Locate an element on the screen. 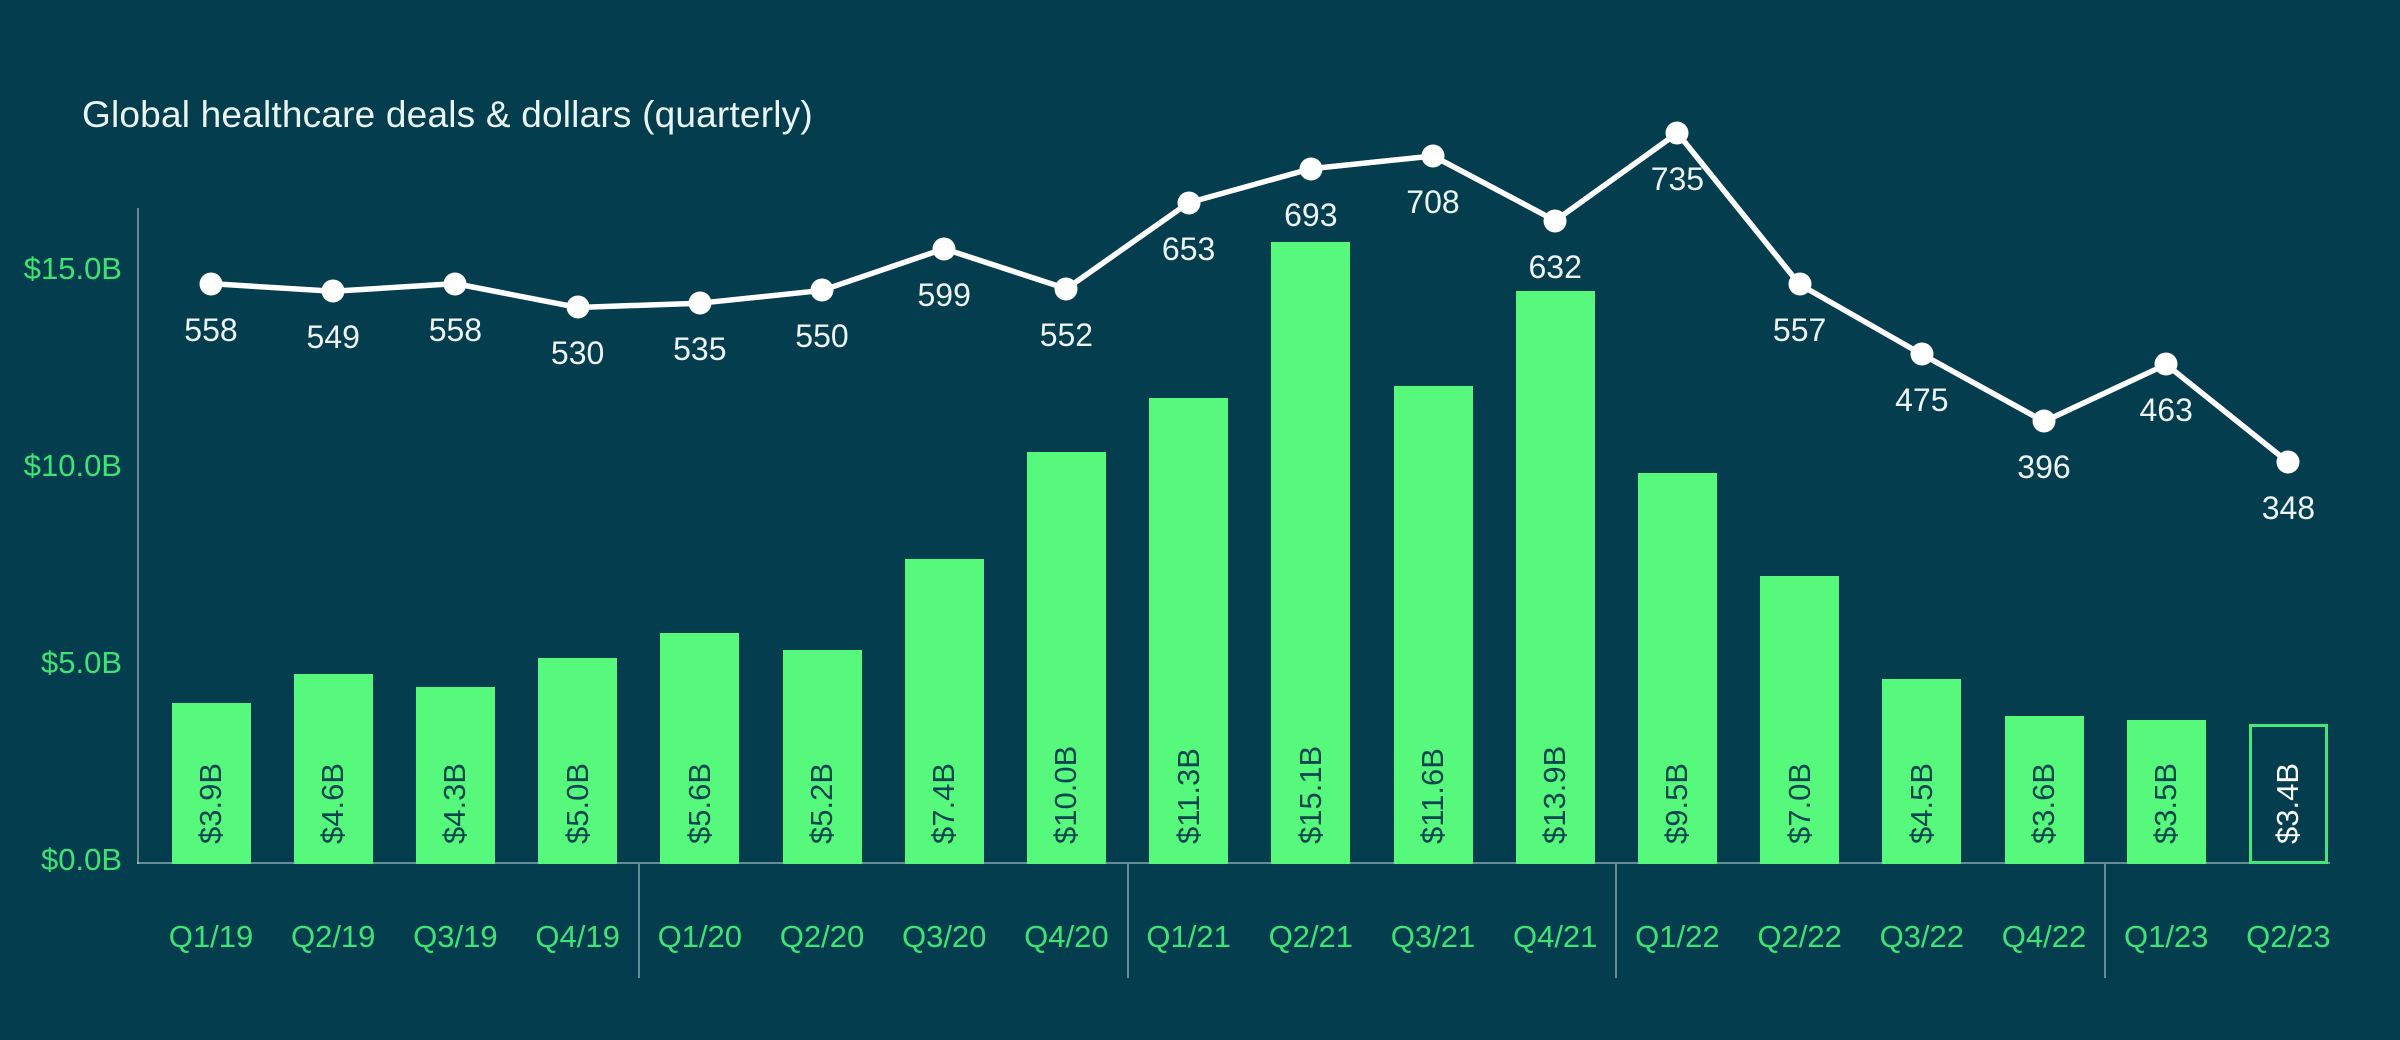 Image resolution: width=2400 pixels, height=1040 pixels. bar-value-label: $11.6B is located at coordinates (1432, 796).